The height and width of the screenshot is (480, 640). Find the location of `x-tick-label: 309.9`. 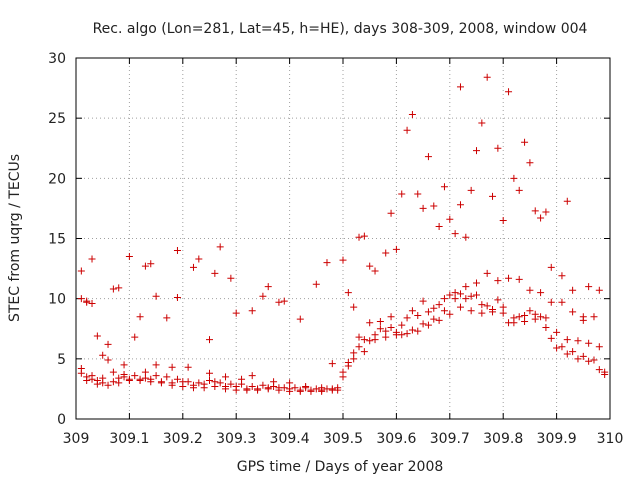

x-tick-label: 309.9 is located at coordinates (557, 439).